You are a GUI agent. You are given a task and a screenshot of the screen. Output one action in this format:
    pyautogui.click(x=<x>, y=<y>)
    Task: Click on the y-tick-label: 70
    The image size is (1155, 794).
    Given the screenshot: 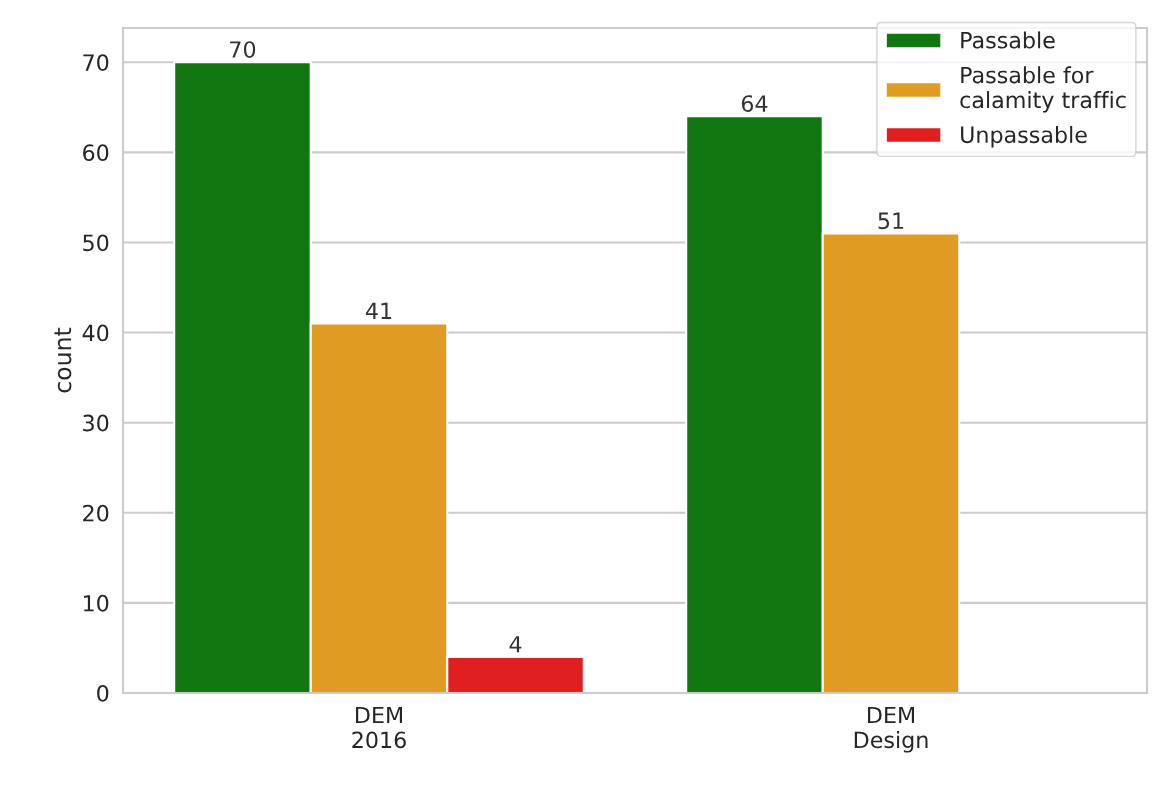 What is the action you would take?
    pyautogui.click(x=96, y=62)
    